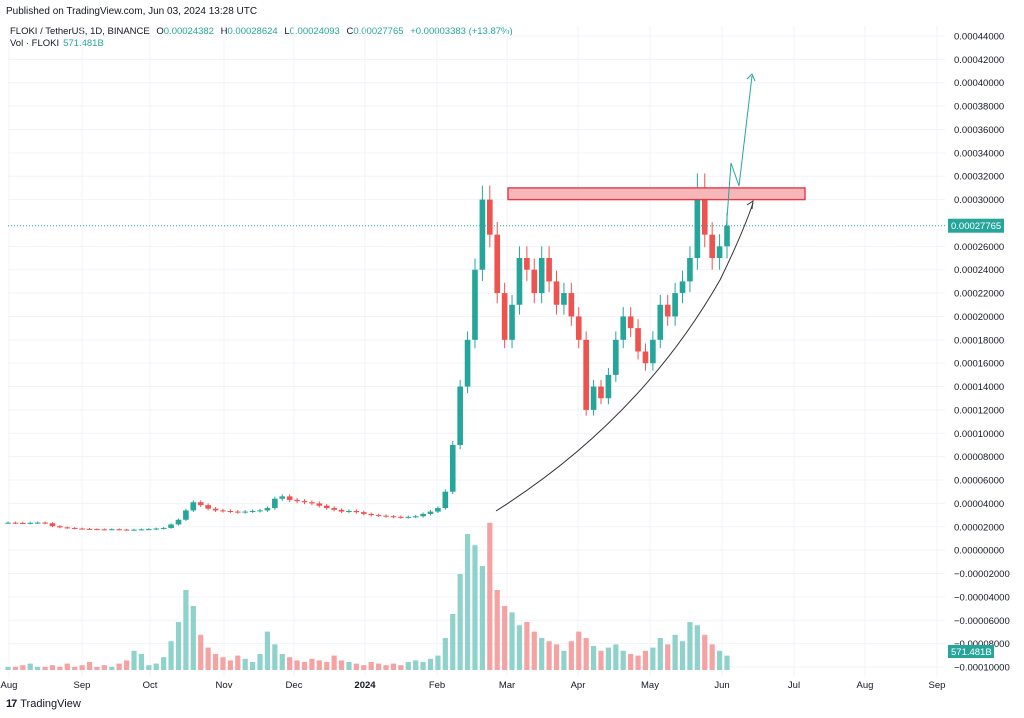 The image size is (1024, 718). I want to click on x-tick-label: Aug, so click(9, 685).